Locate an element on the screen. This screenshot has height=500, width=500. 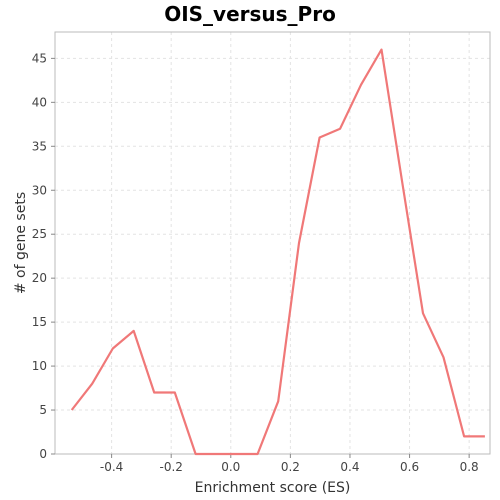
x-axis-title: Enrichment score (ES) is located at coordinates (273, 488).